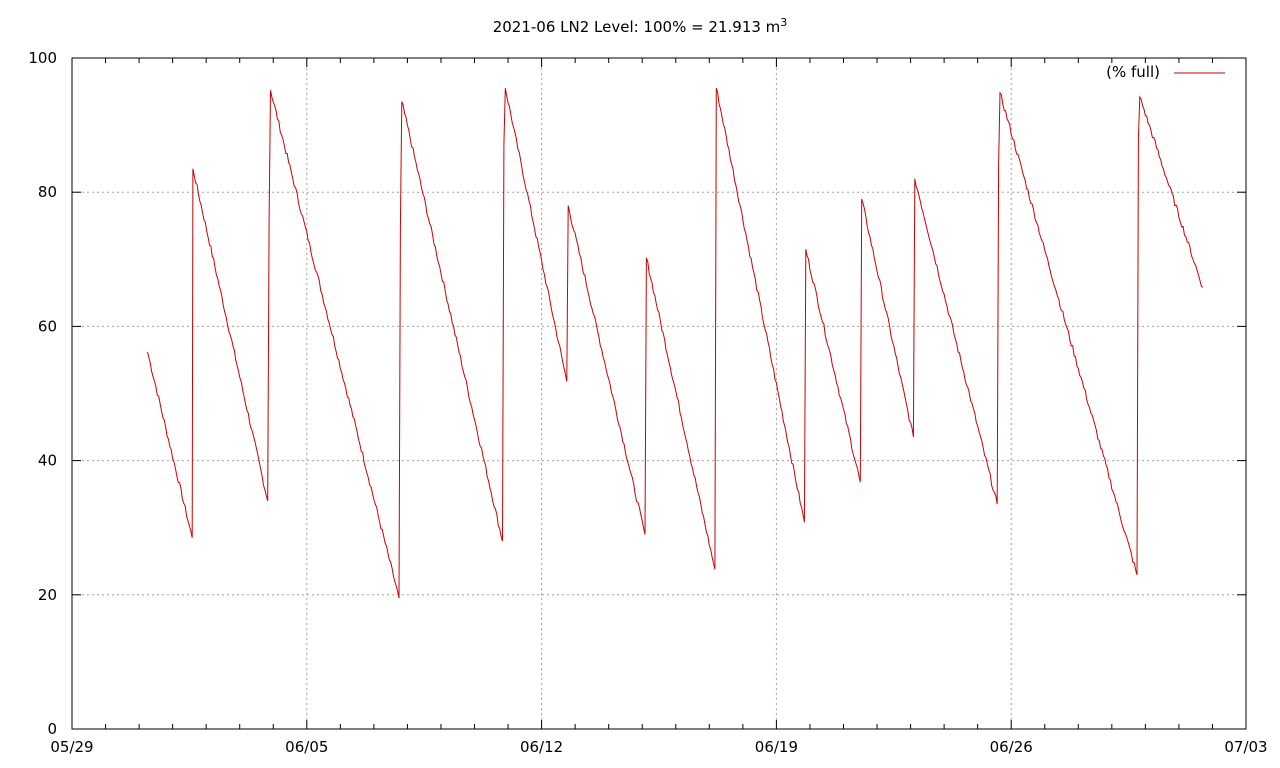 The image size is (1280, 768). Describe the element at coordinates (541, 747) in the screenshot. I see `x-tick-label: 06/12` at that location.